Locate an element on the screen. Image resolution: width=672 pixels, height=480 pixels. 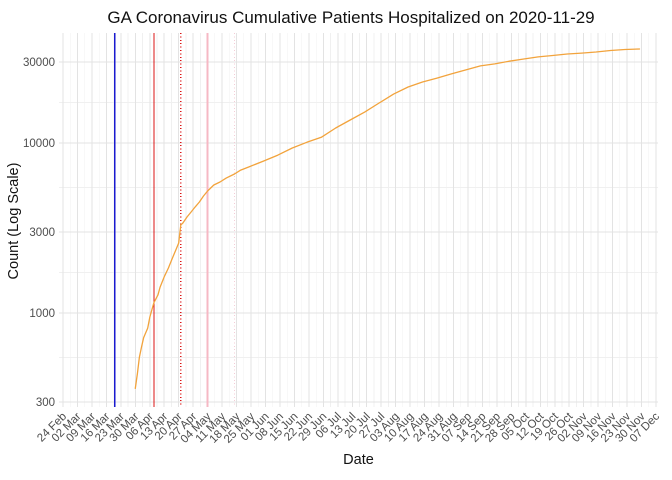
y-tick-label: 10000 is located at coordinates (39, 144).